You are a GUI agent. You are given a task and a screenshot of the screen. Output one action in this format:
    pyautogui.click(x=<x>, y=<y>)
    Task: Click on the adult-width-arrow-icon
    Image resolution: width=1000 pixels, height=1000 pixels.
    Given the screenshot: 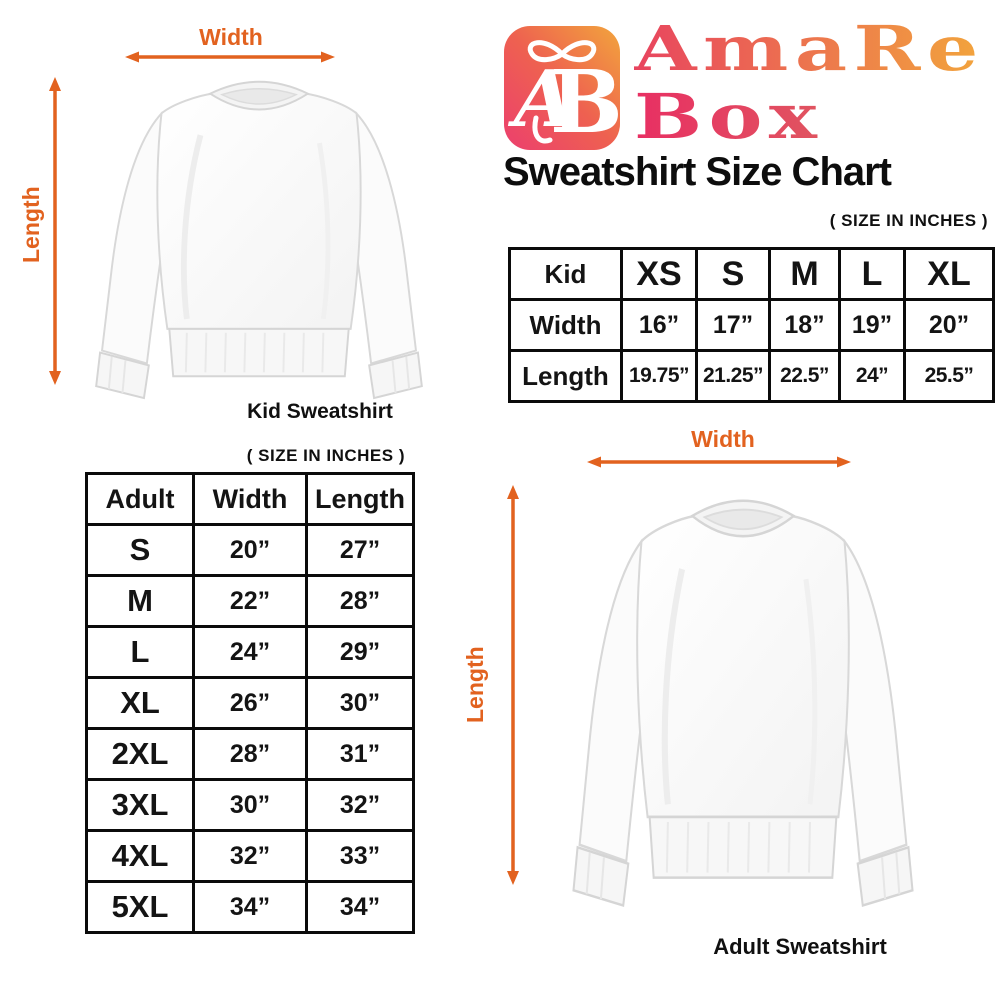 What is the action you would take?
    pyautogui.click(x=719, y=462)
    